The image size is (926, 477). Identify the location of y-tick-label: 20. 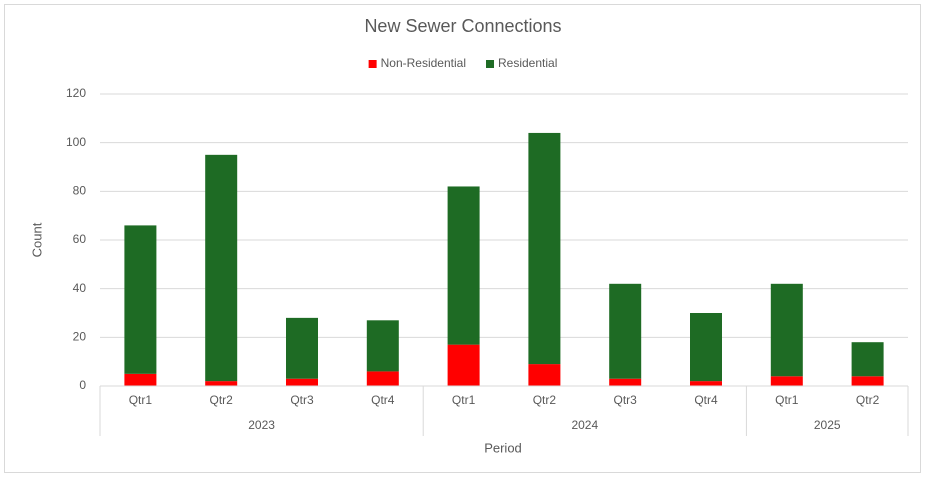
(80, 337).